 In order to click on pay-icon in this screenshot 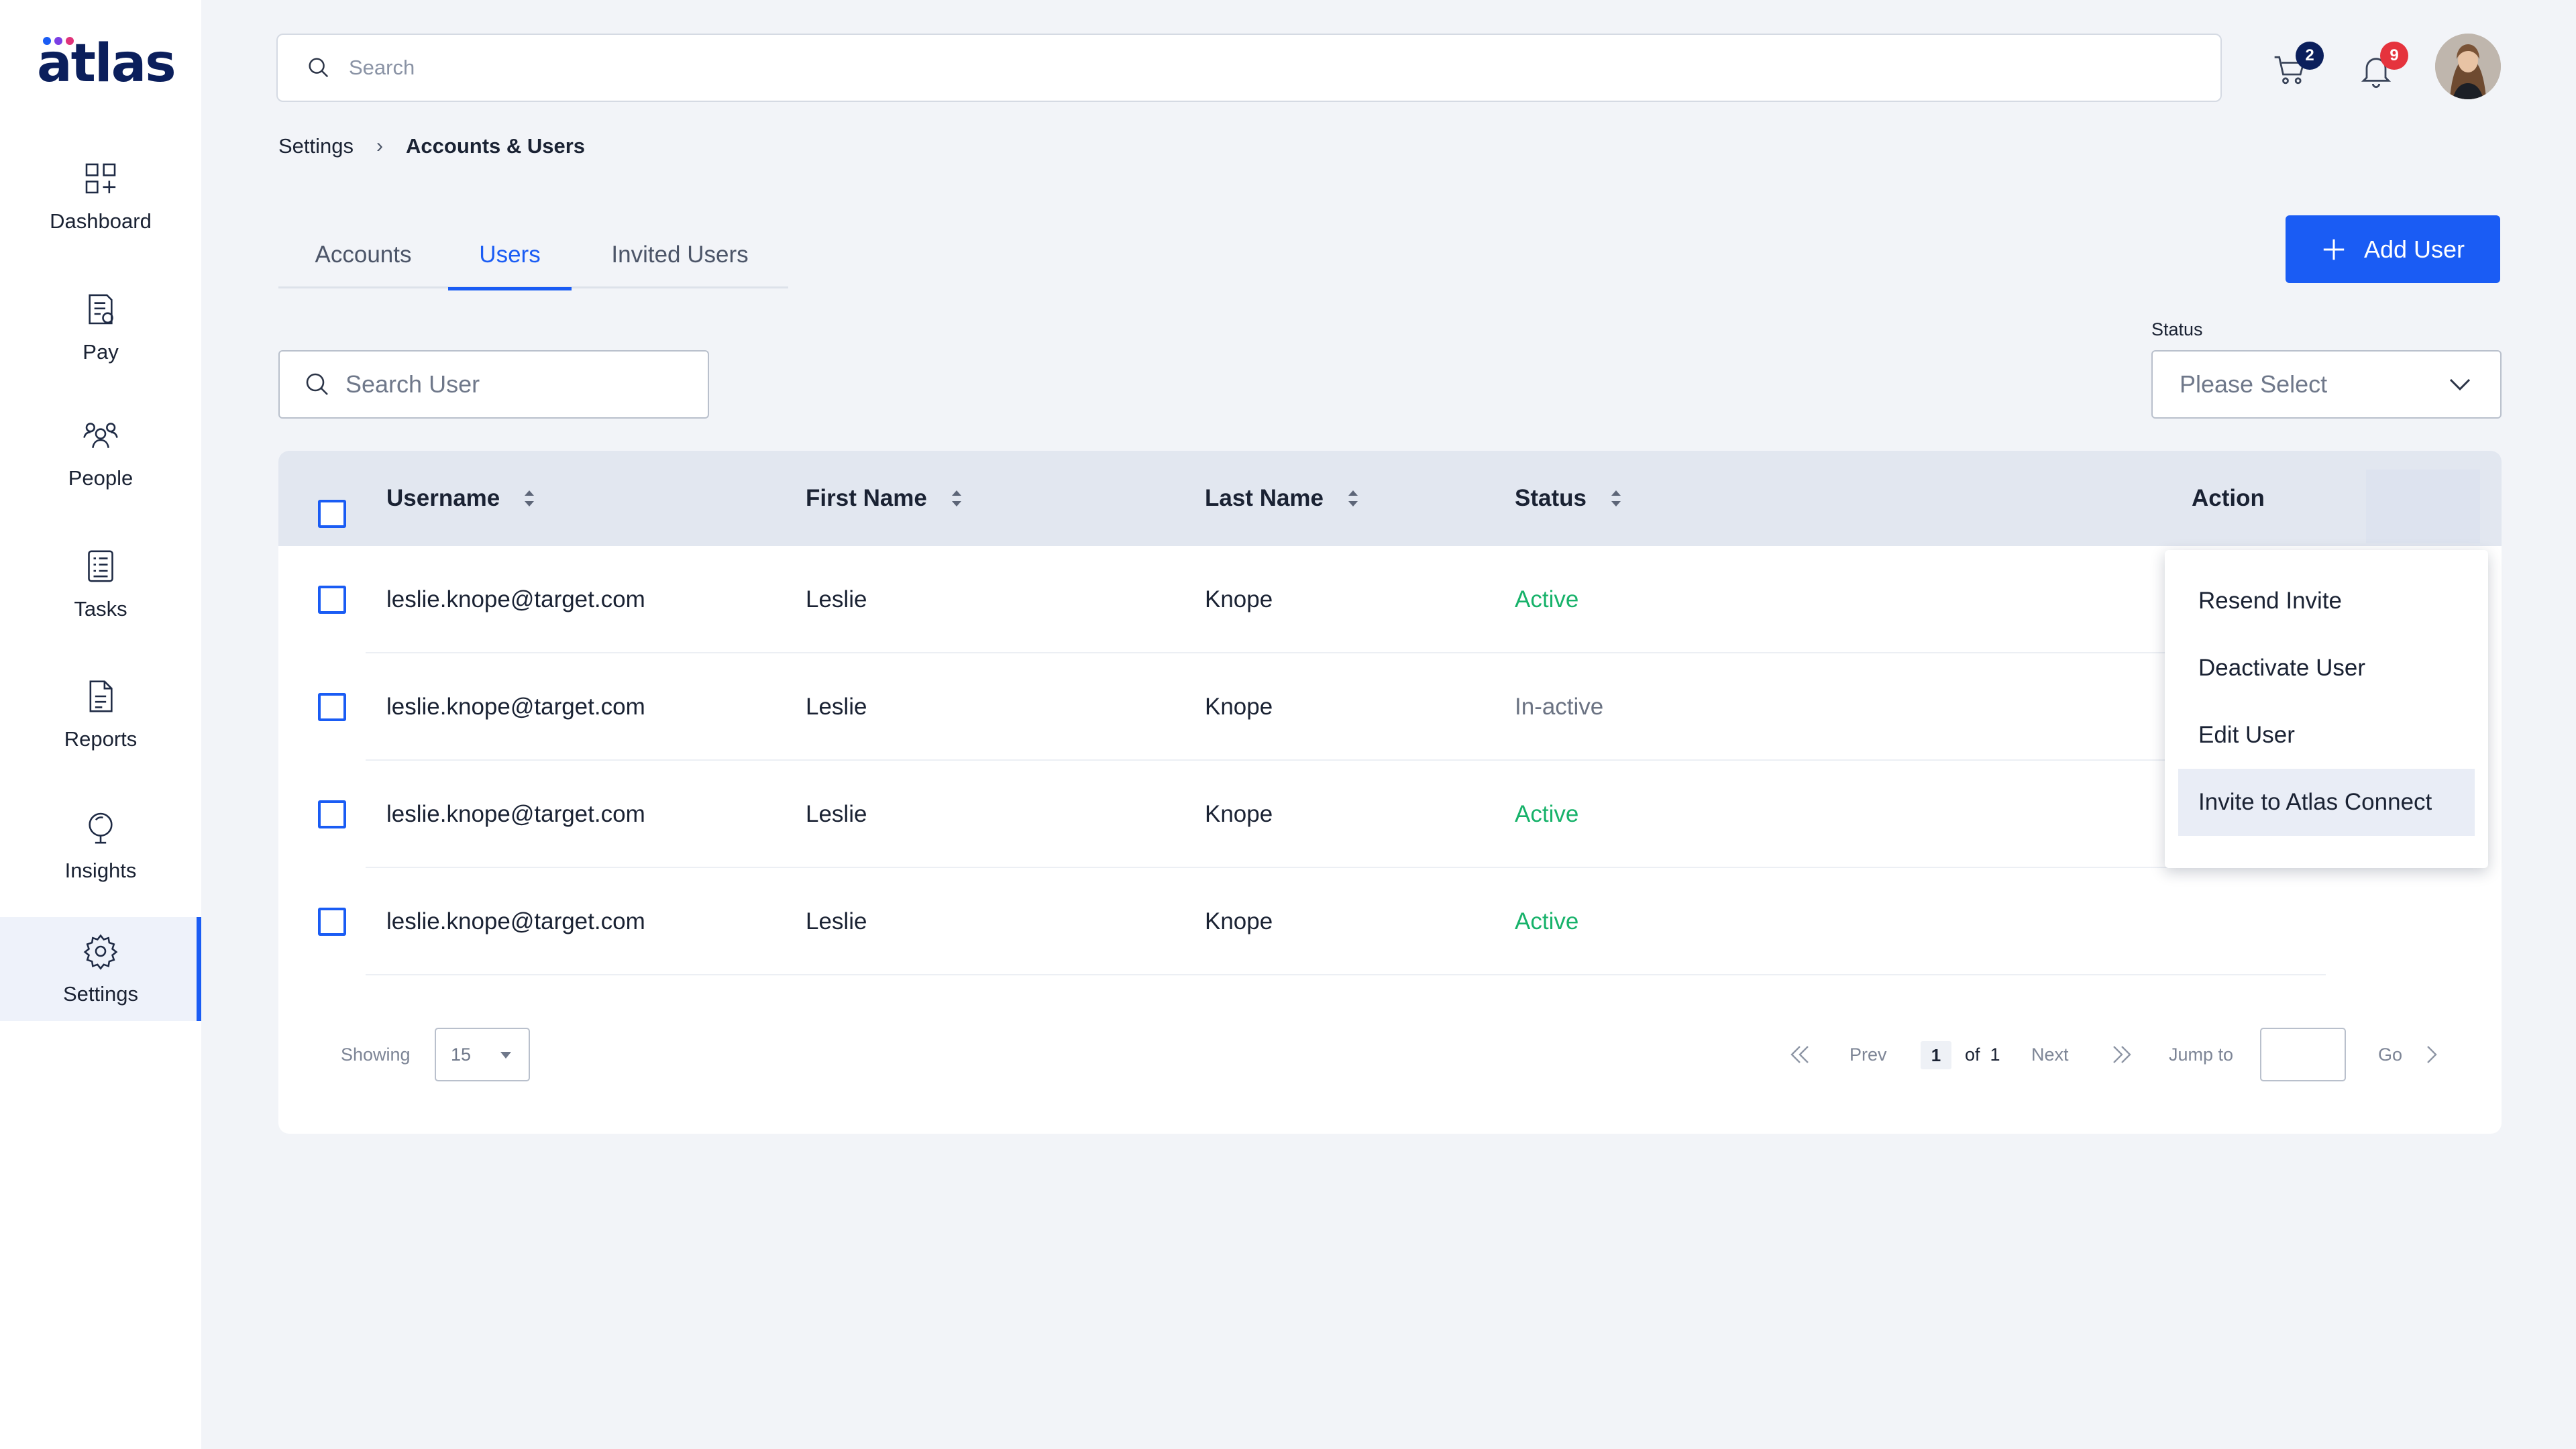, I will do `click(101, 309)`.